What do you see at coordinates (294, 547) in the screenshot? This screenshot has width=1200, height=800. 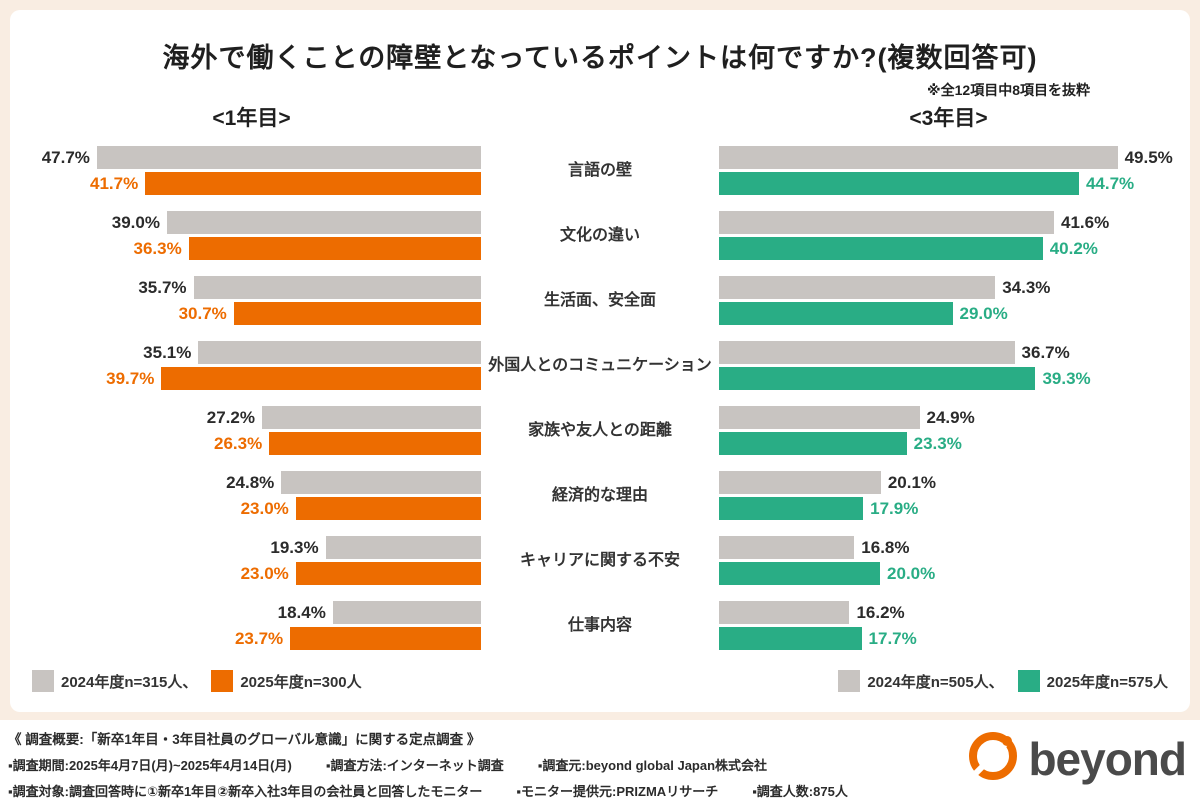 I see `bar-value-label: 19.3%` at bounding box center [294, 547].